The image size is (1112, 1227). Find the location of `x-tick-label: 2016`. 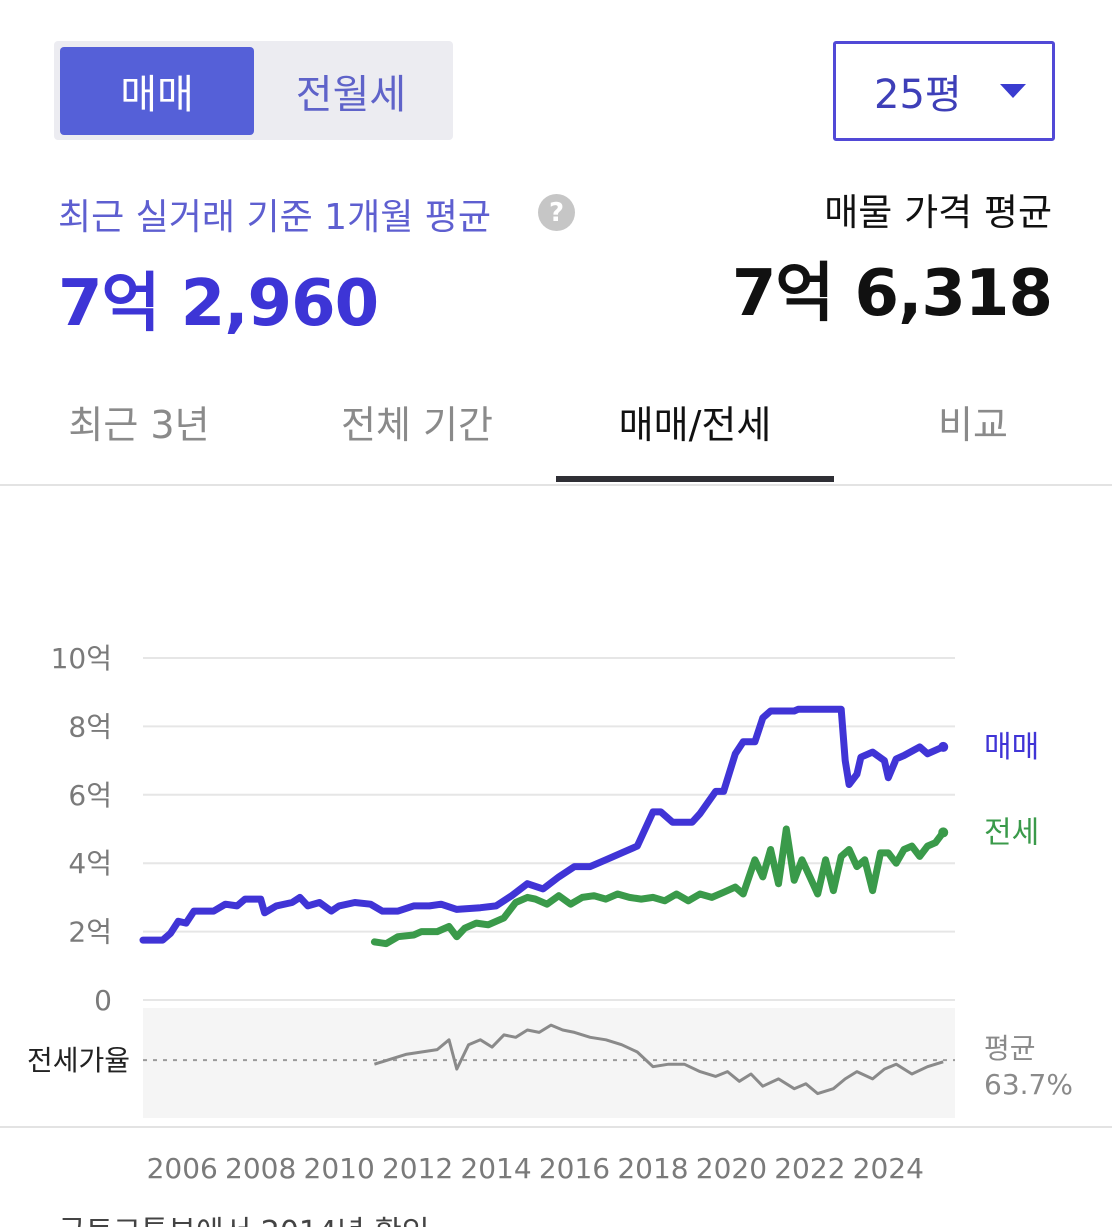

x-tick-label: 2016 is located at coordinates (574, 1168).